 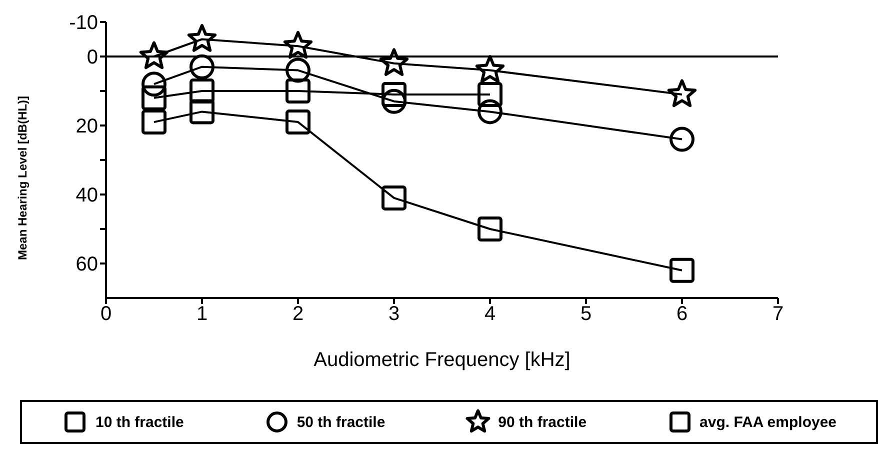 I want to click on x-axis-title: Audiometric Frequency [kHz], so click(x=442, y=360).